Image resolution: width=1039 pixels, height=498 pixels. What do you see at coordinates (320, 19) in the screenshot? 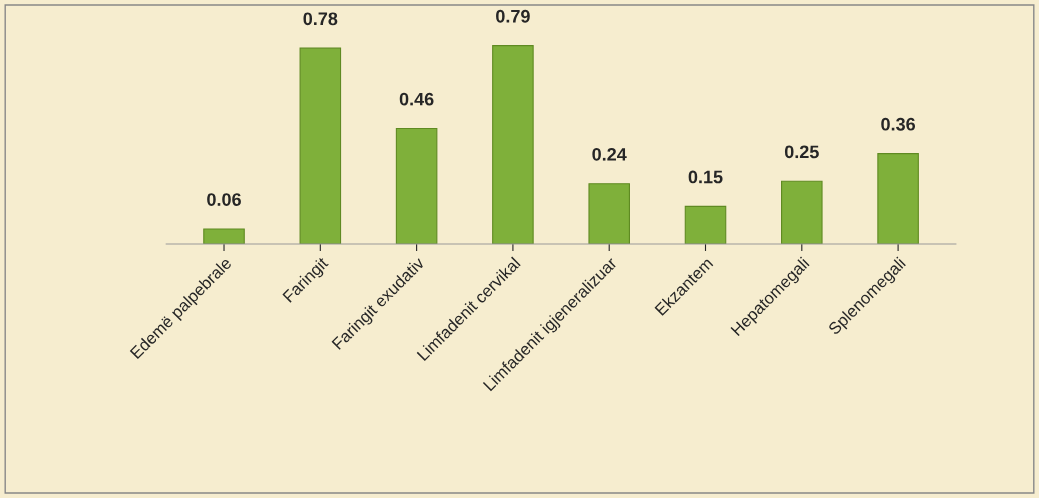
I see `data-label: 0.78` at bounding box center [320, 19].